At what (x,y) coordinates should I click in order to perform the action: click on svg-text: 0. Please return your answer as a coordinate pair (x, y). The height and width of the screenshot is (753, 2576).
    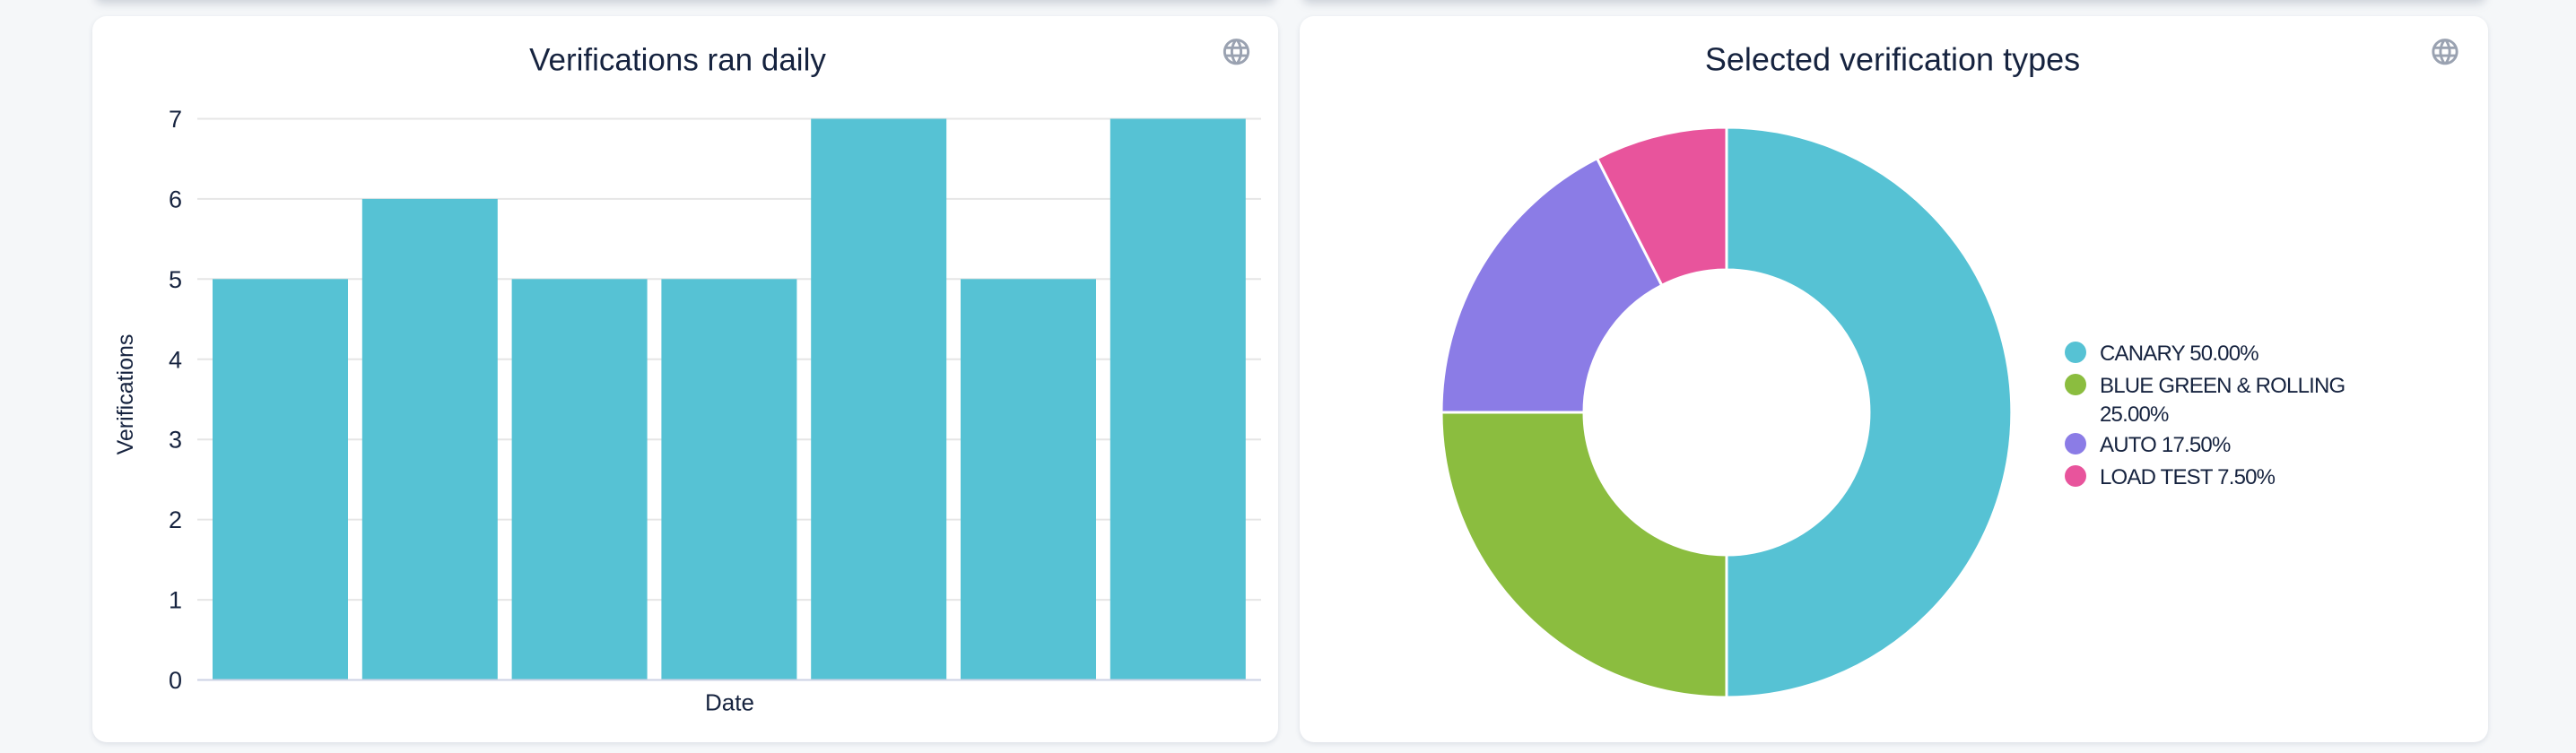
    Looking at the image, I should click on (175, 680).